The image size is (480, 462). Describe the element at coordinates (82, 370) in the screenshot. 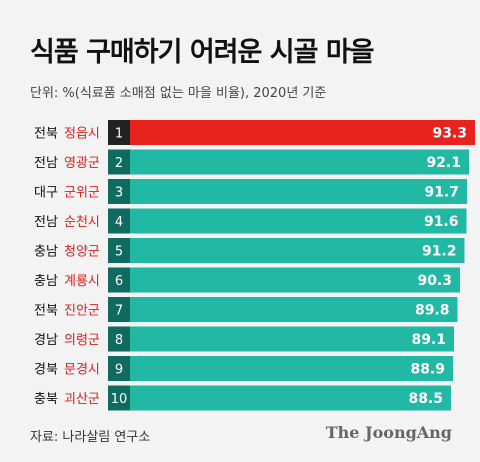

I see `category-name-label: 문경시` at that location.